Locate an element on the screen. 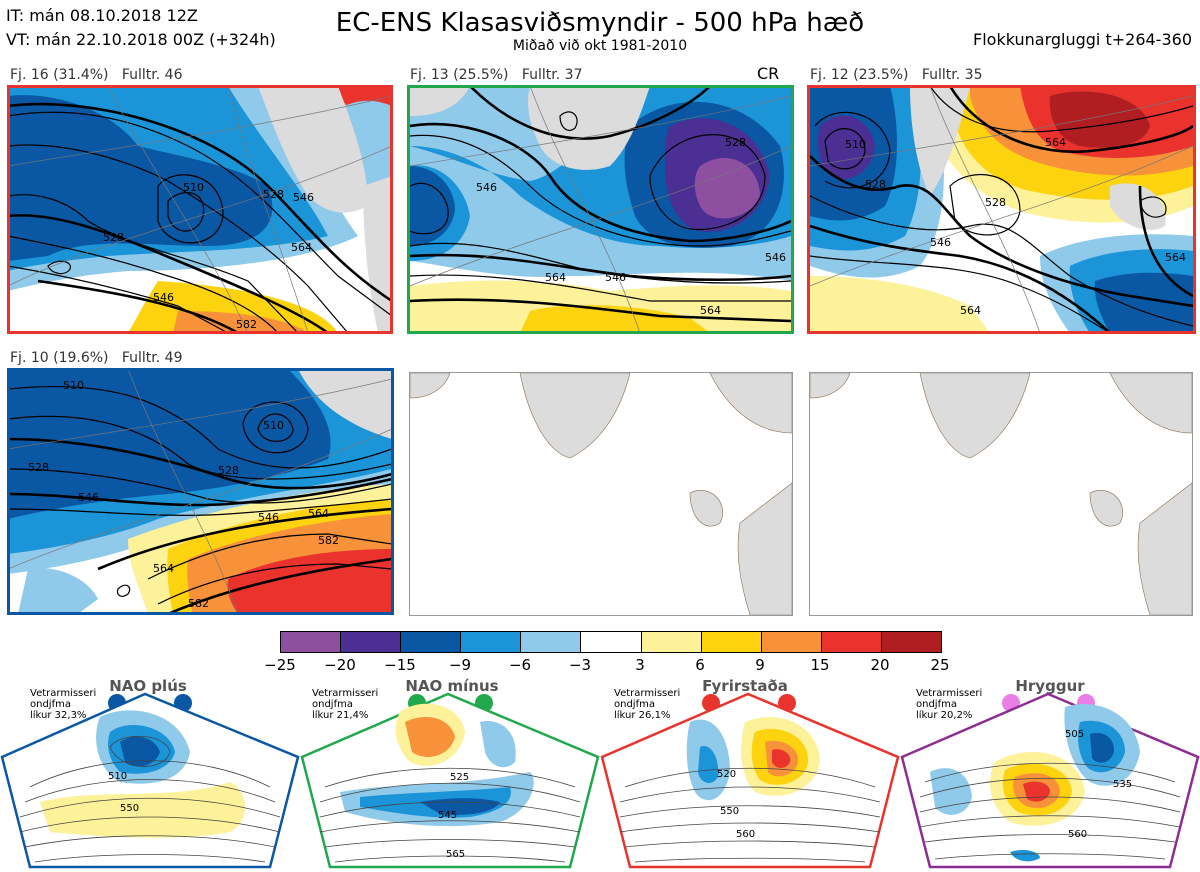 Image resolution: width=1200 pixels, height=872 pixels. regime-1-title: NAO plús is located at coordinates (148, 686).